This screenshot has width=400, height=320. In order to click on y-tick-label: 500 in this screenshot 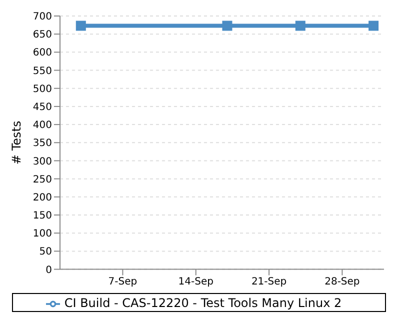, I will do `click(42, 89)`.